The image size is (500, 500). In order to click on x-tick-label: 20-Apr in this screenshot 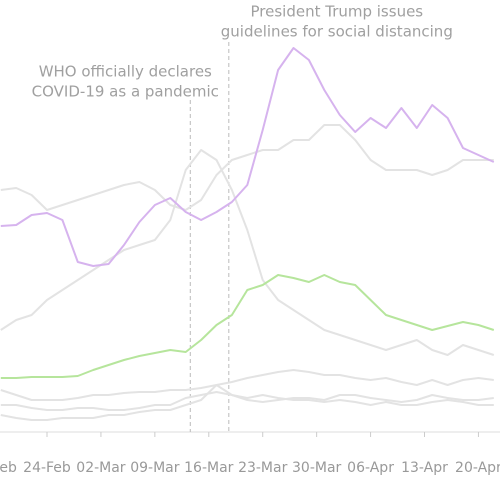, I will do `click(477, 468)`.